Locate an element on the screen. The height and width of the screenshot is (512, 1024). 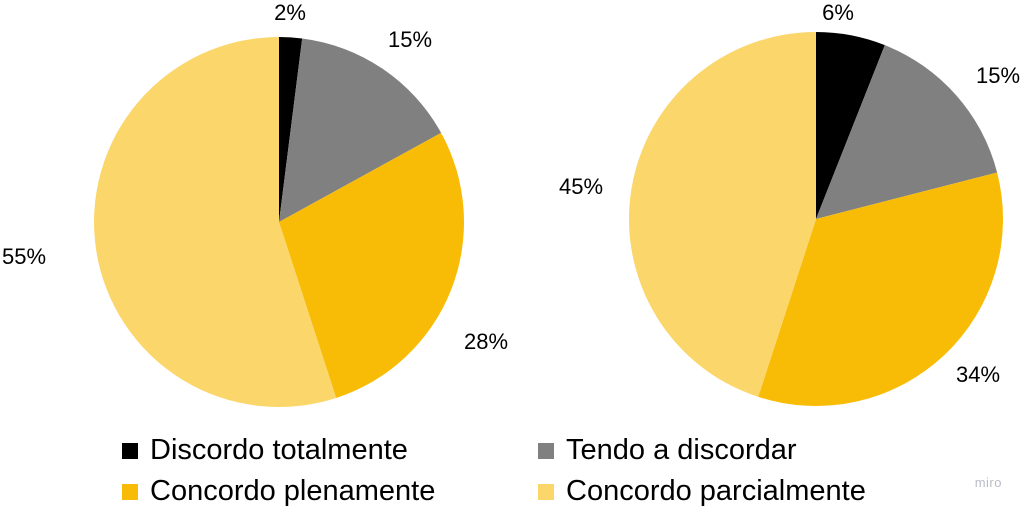
miro-watermark: miro is located at coordinates (988, 482).